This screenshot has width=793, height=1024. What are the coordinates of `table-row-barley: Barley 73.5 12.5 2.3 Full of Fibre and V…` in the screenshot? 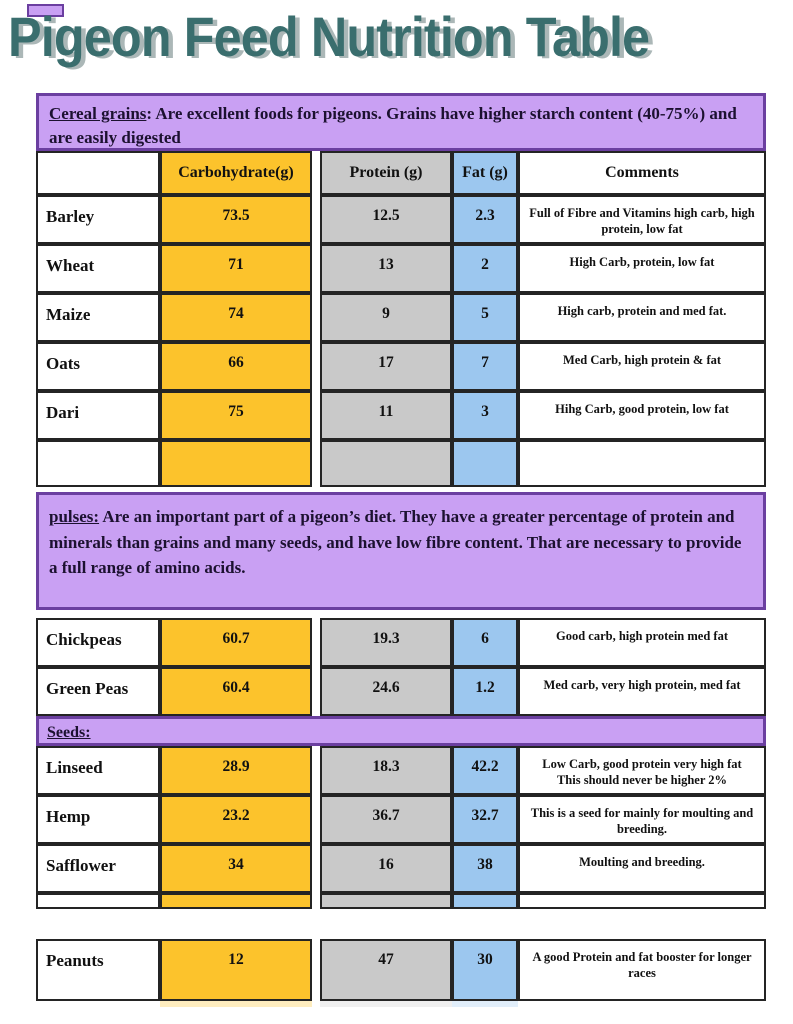 It's located at (401, 219).